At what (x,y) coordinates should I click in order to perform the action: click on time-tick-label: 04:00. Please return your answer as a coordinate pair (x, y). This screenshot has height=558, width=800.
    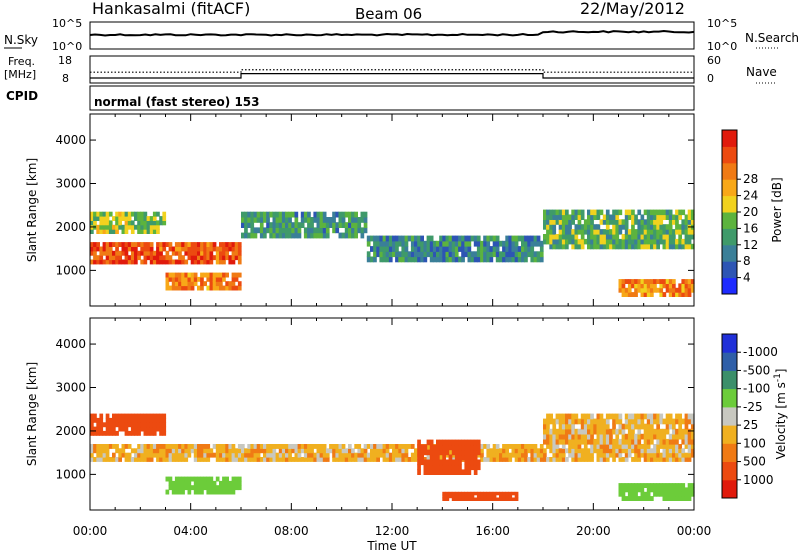
    Looking at the image, I should click on (190, 531).